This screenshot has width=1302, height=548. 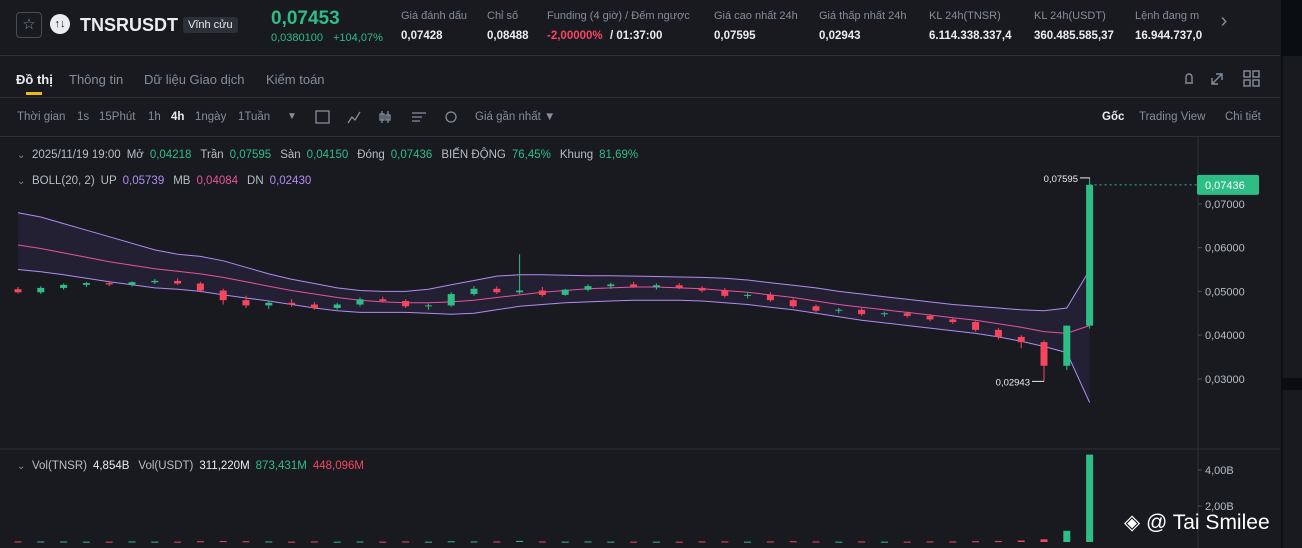 What do you see at coordinates (1225, 249) in the screenshot?
I see `y-tick-label: 0,06000` at bounding box center [1225, 249].